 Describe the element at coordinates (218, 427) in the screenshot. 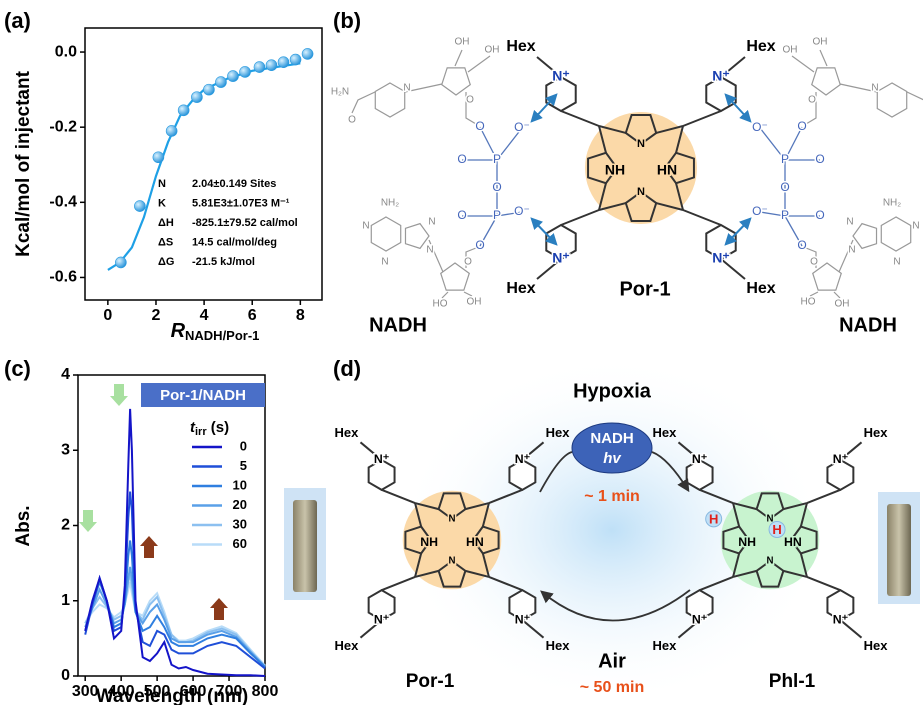

I see `legend-title-unit: (s)` at that location.